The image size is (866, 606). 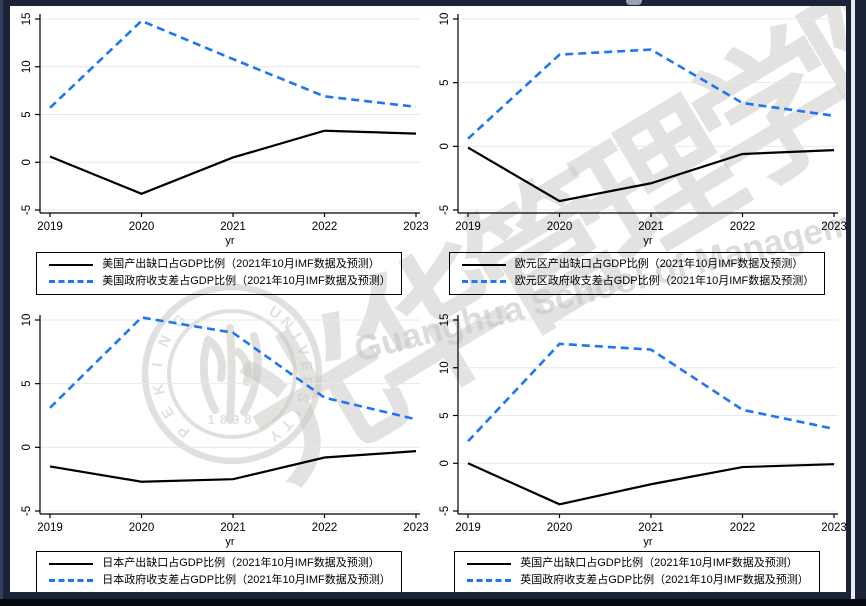 What do you see at coordinates (241, 264) in the screenshot?
I see `us-output-gap-label: 美国产出缺口占GDP比例（2021年10月IMF数据及预测）` at bounding box center [241, 264].